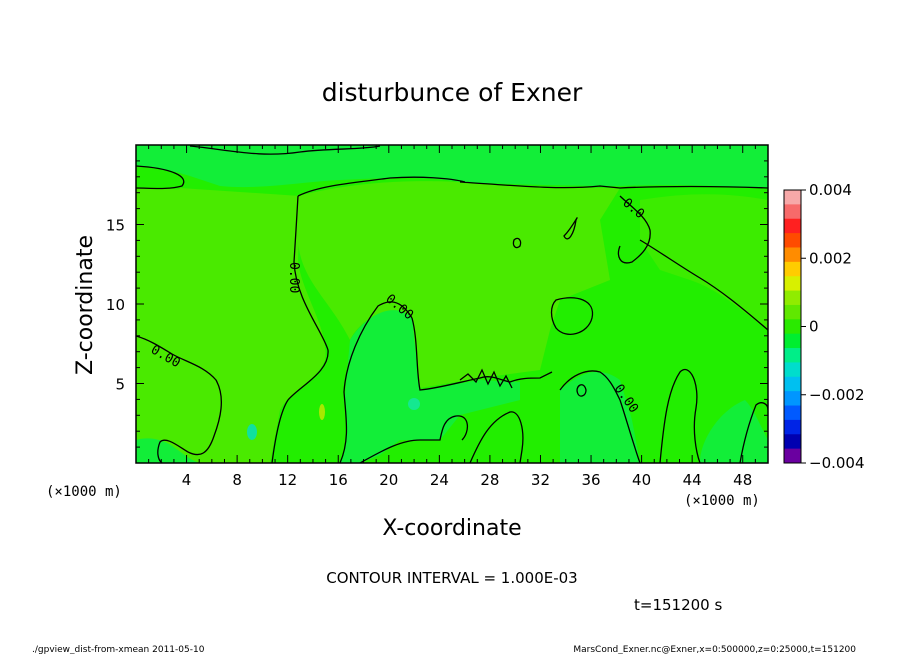 Image resolution: width=904 pixels, height=654 pixels. I want to click on contour-interval: CONTOUR INTERVAL = 1.000E-03, so click(451, 578).